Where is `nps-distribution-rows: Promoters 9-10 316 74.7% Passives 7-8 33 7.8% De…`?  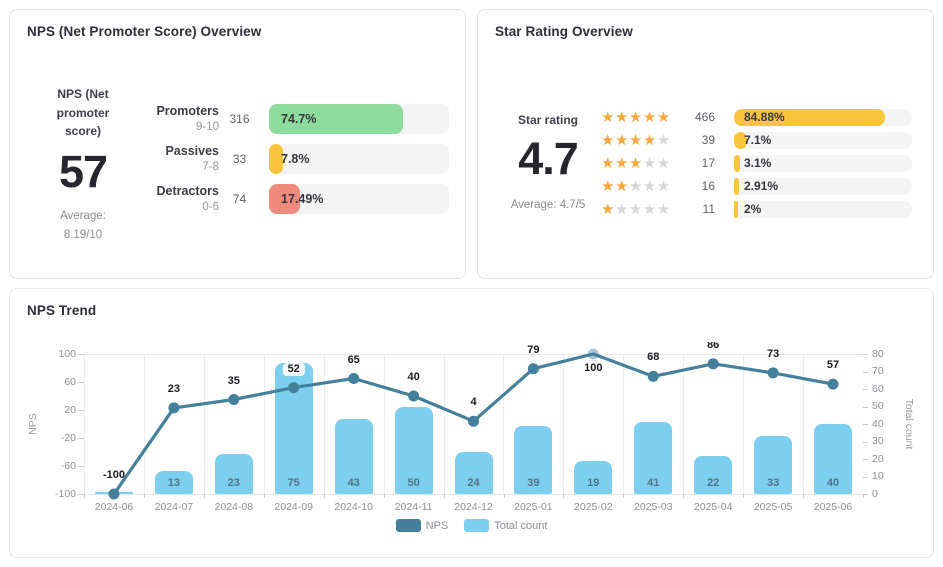 nps-distribution-rows: Promoters 9-10 316 74.7% Passives 7-8 33 7.8% De… is located at coordinates (294, 159).